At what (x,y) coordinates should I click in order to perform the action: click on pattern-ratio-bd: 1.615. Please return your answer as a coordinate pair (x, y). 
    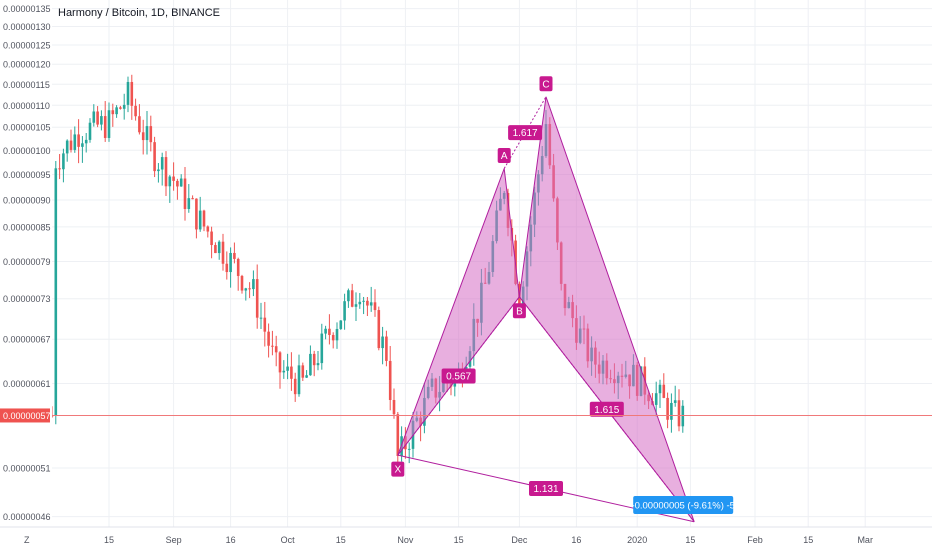
    Looking at the image, I should click on (606, 409).